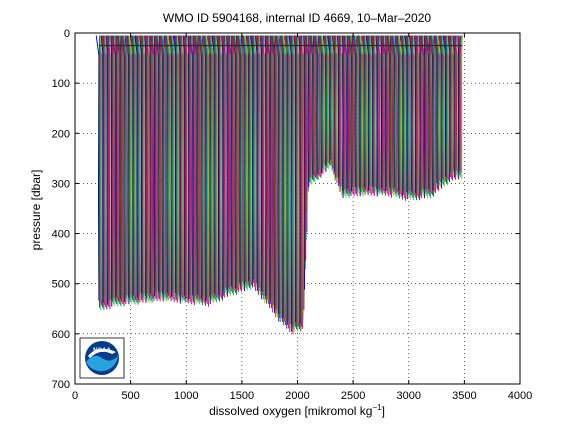  What do you see at coordinates (36, 210) in the screenshot?
I see `y-axis-label: pressure [dbar]` at bounding box center [36, 210].